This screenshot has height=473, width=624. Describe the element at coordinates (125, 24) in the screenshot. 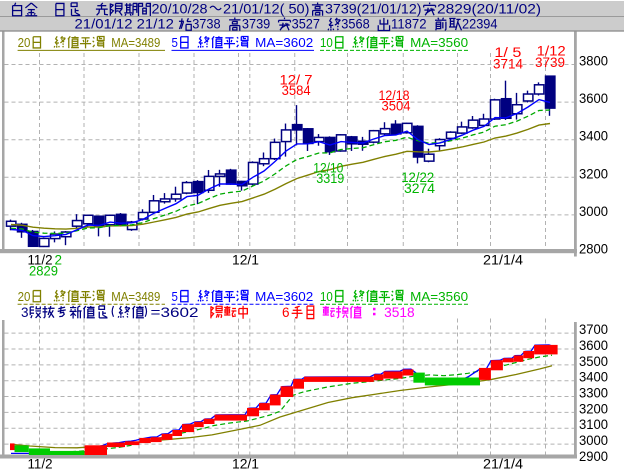

I see `svg-text: 21/01/12 21/12` at that location.